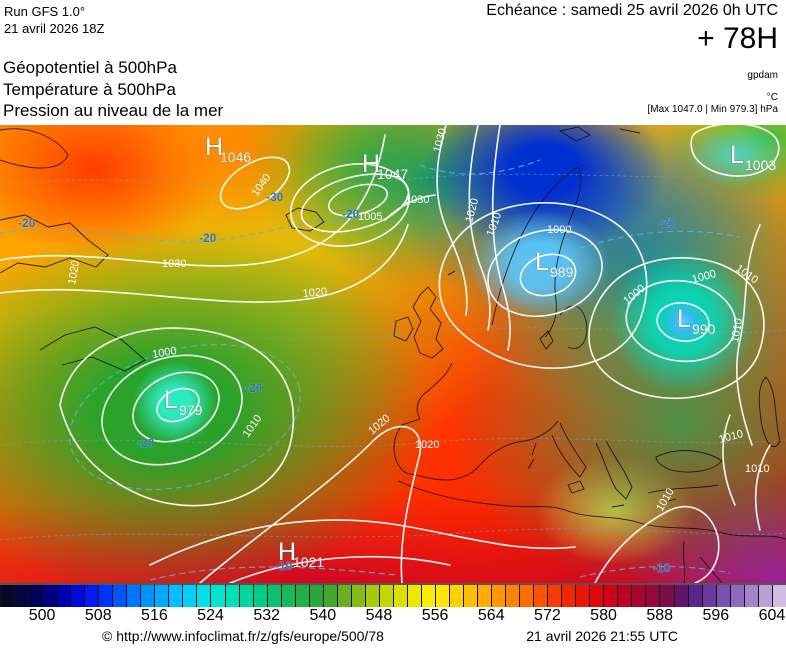 The width and height of the screenshot is (786, 648). Describe the element at coordinates (392, 174) in the screenshot. I see `svg-text: 1047` at that location.